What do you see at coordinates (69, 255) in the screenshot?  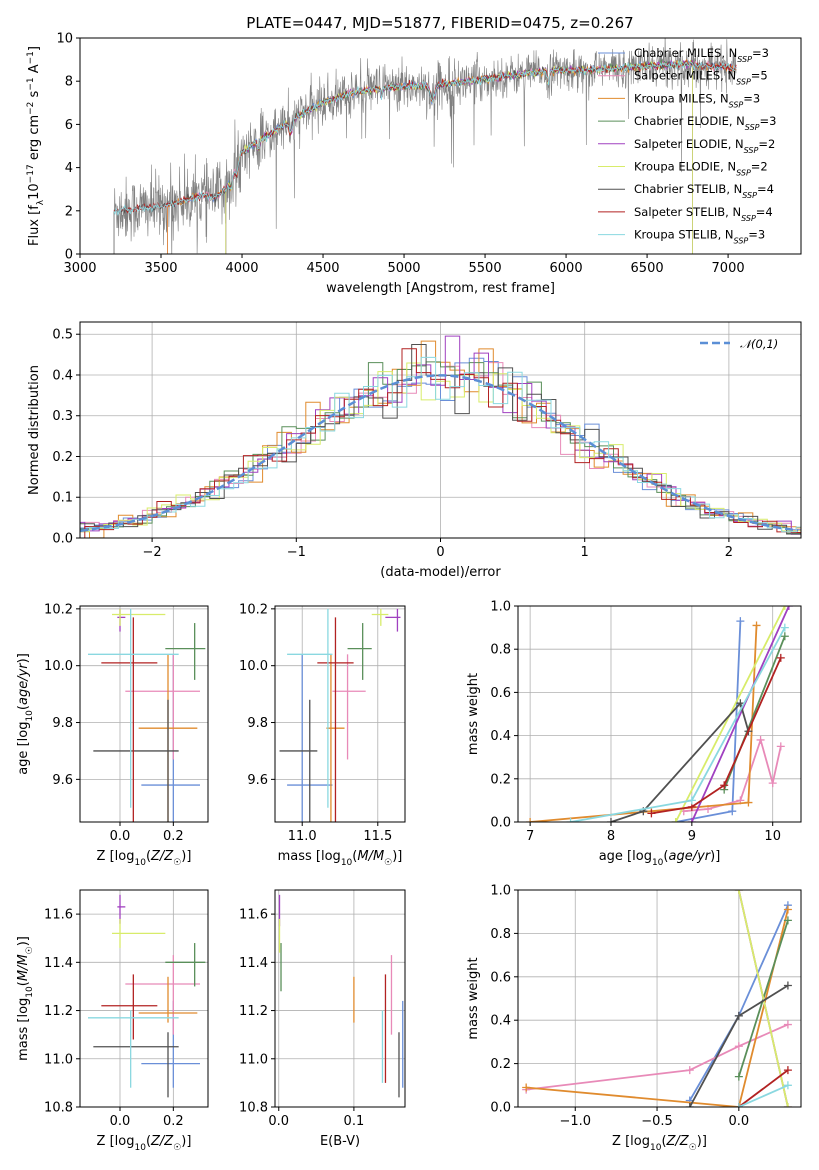 I see `y-tick-label: 0` at bounding box center [69, 255].